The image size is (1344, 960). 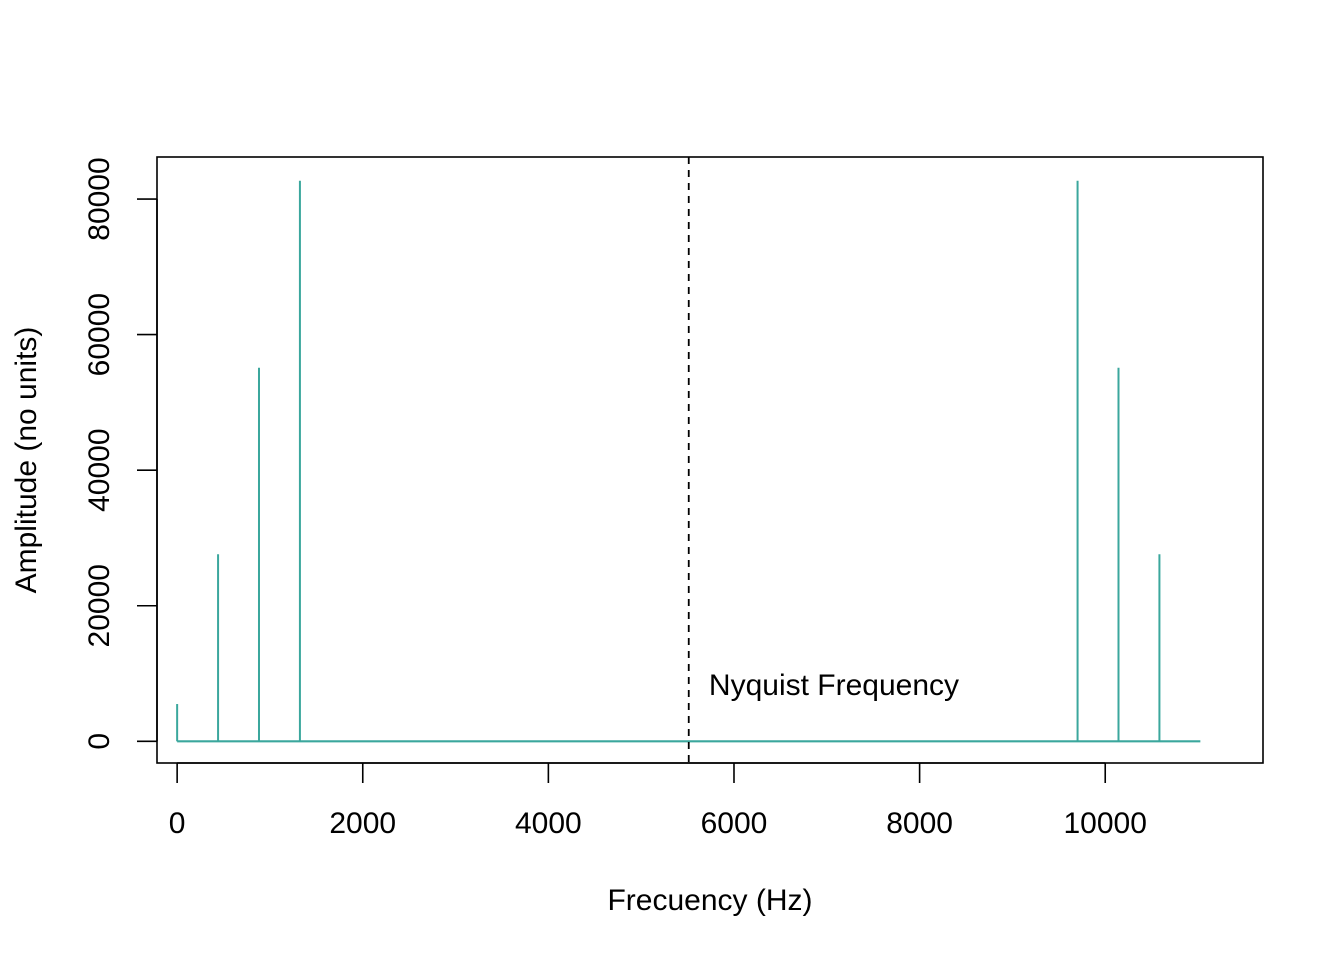 What do you see at coordinates (709, 900) in the screenshot?
I see `x-axis-title: Frecuency (Hz)` at bounding box center [709, 900].